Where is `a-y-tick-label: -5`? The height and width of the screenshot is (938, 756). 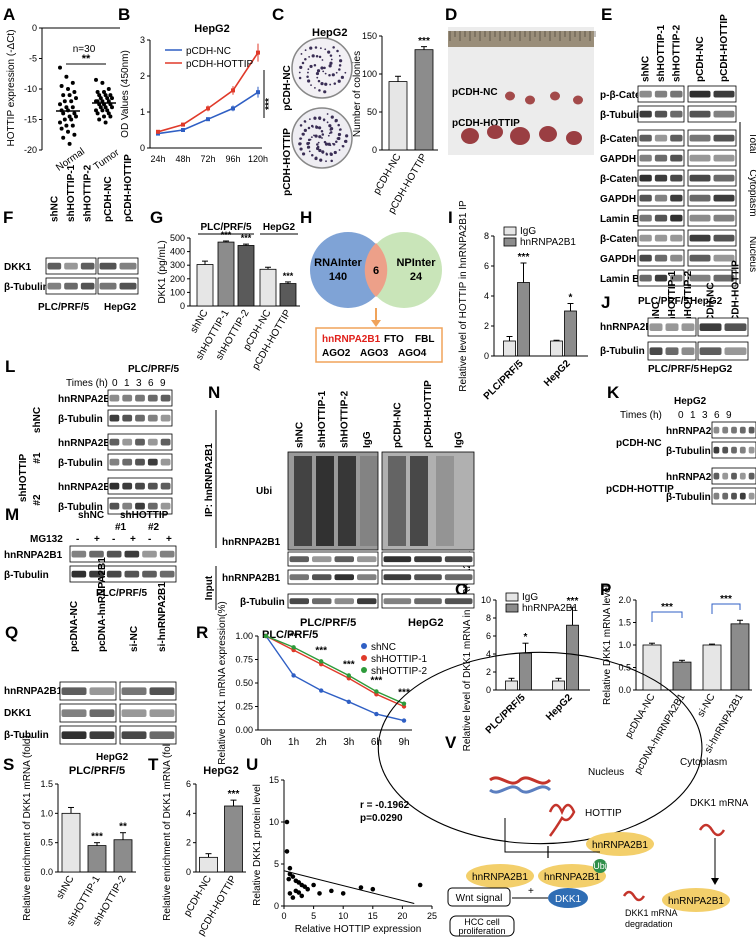
a-y-tick-label: -5 is located at coordinates (33, 59).